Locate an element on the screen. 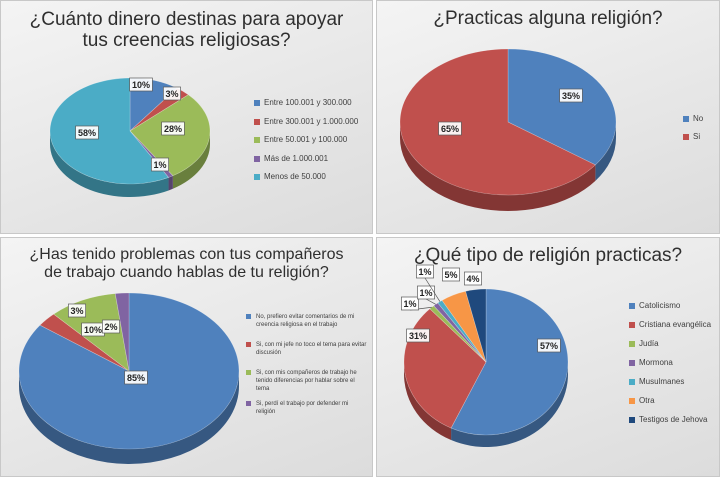 This screenshot has width=720, height=477. chart-title-line: ¿Qué tipo de religión practicas? is located at coordinates (548, 255).